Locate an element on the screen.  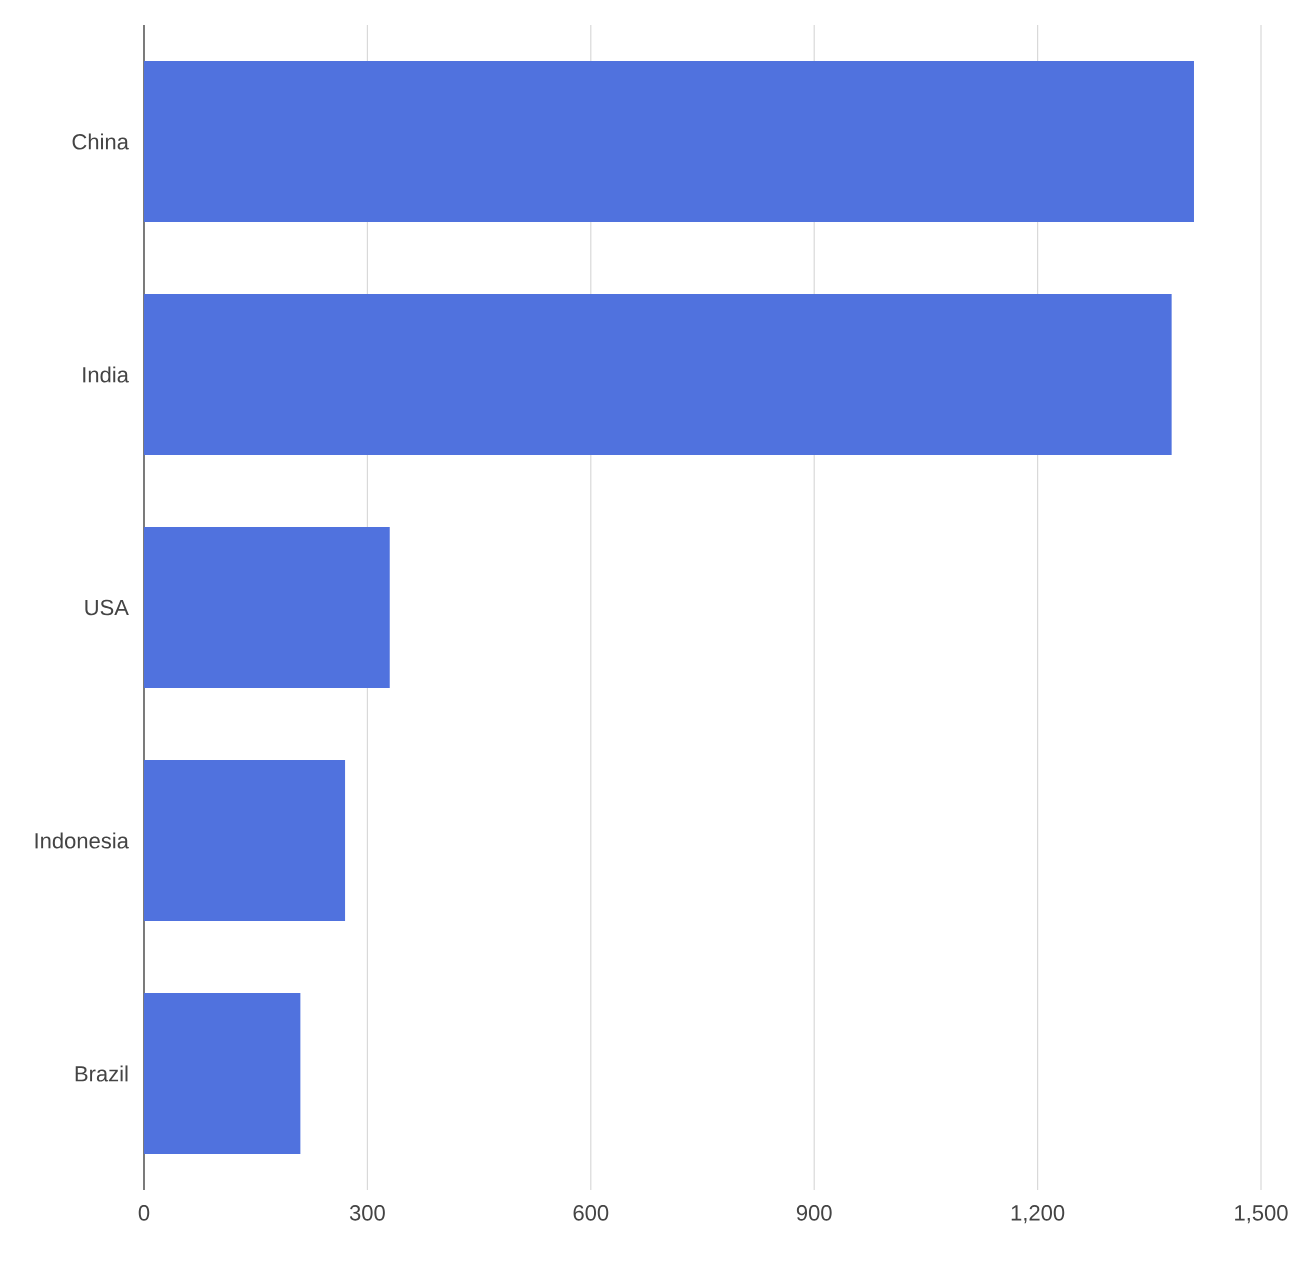
x-tick-label: 300 is located at coordinates (367, 1213).